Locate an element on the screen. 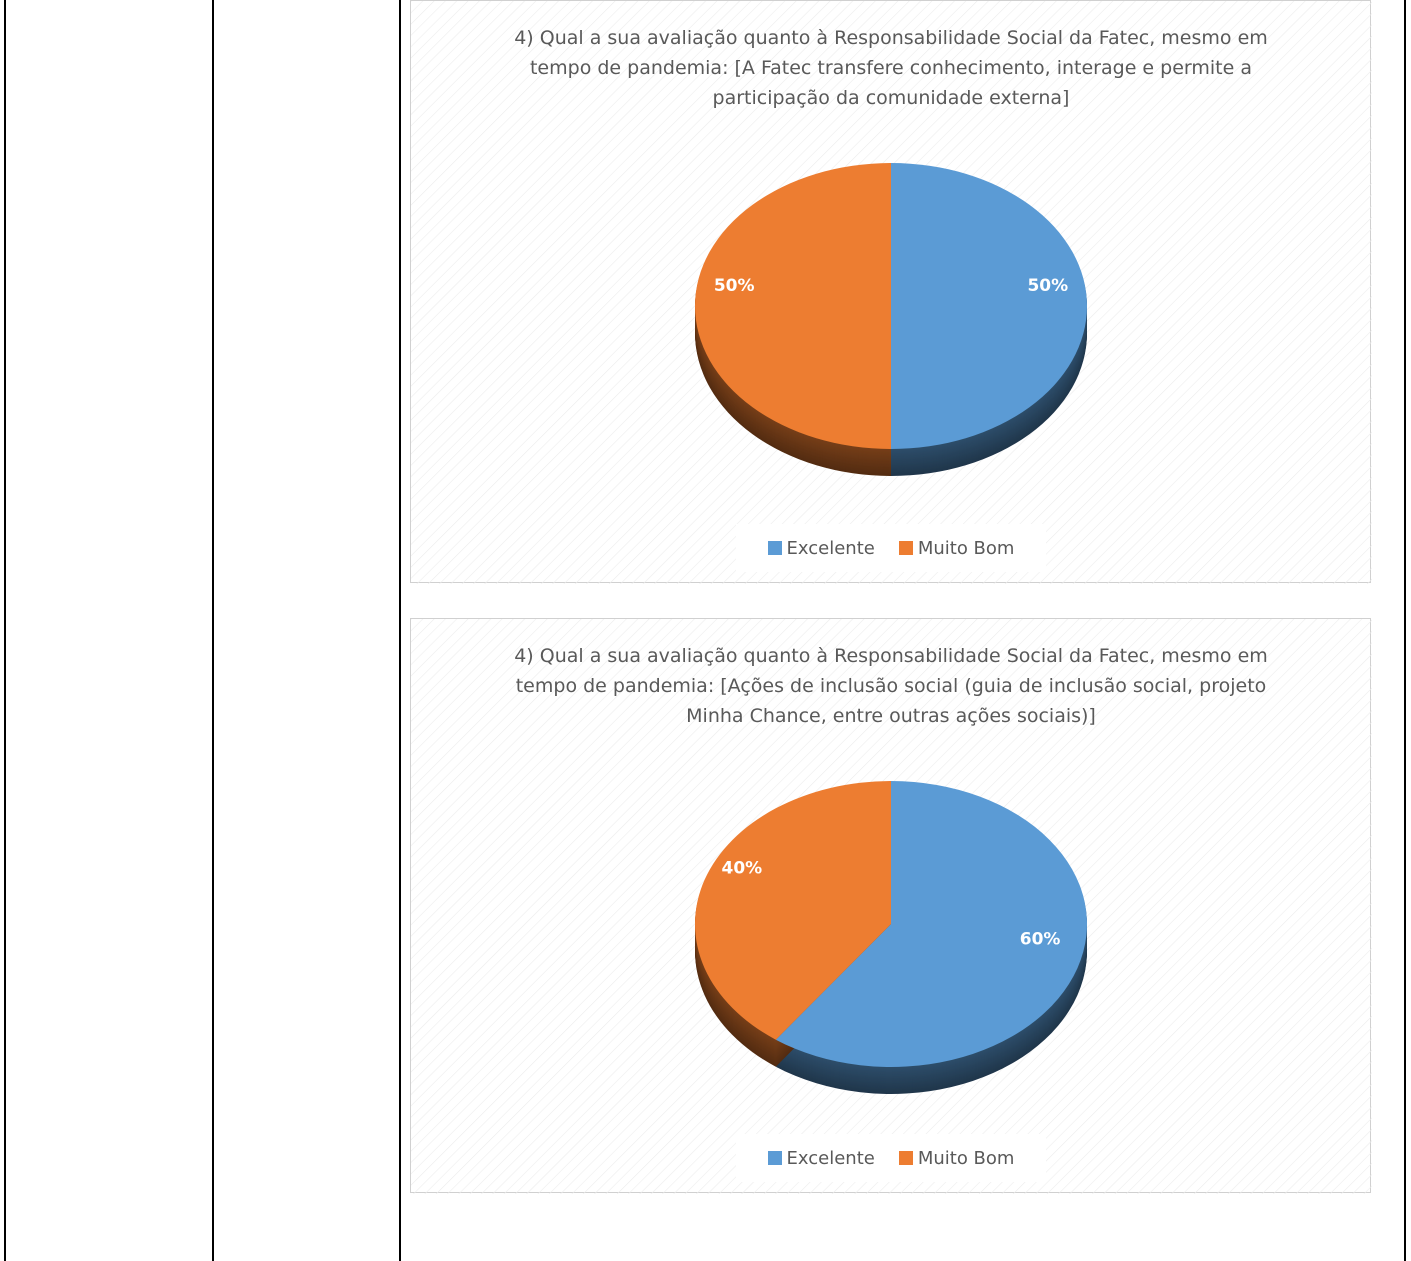  data-label: 60% is located at coordinates (1040, 939).